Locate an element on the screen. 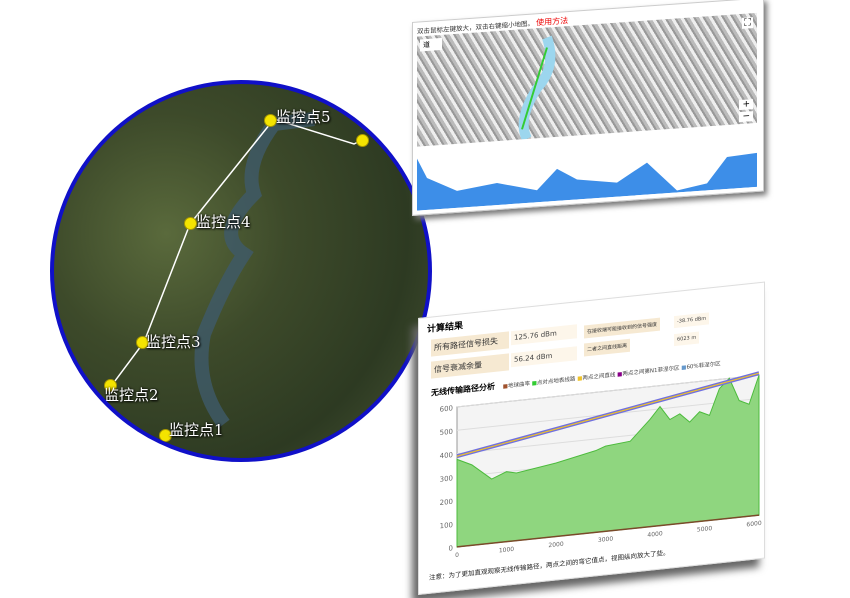  result-label: 信号衰减余量 is located at coordinates (470, 366).